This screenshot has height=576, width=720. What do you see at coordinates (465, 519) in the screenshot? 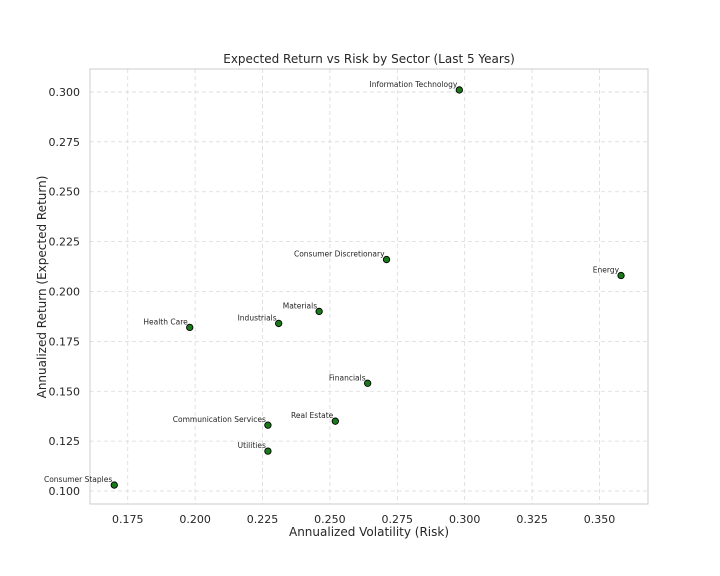
I see `x-tick-label: 0.300` at bounding box center [465, 519].